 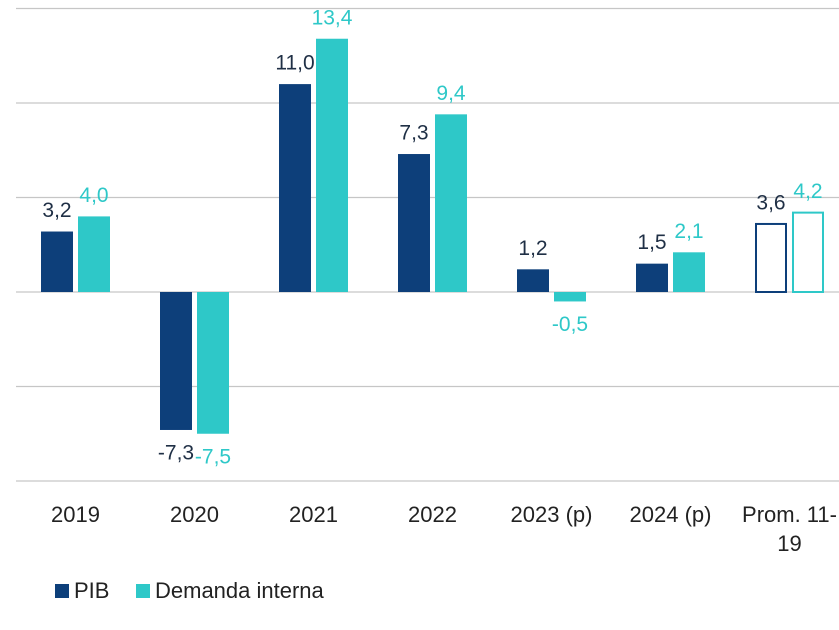 I want to click on value-label: -7,3, so click(x=176, y=453).